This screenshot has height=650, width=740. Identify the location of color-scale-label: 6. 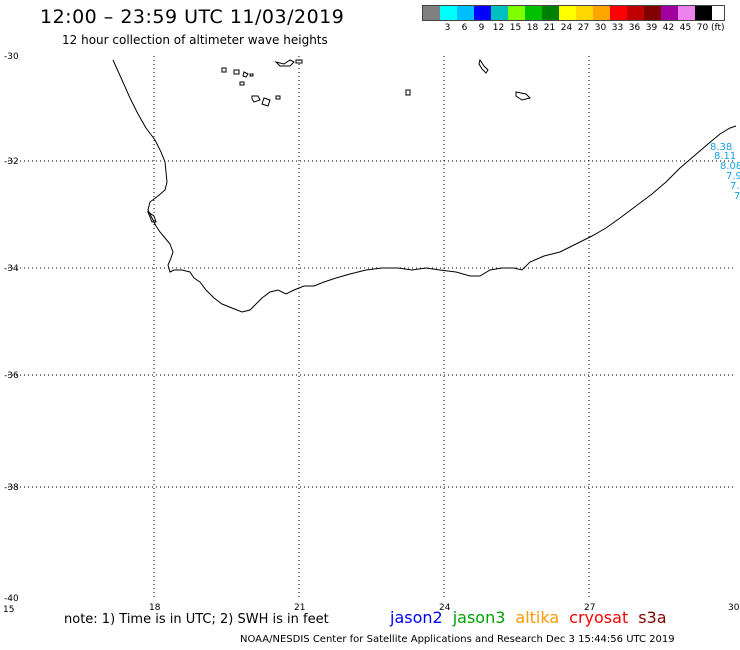
(464, 28).